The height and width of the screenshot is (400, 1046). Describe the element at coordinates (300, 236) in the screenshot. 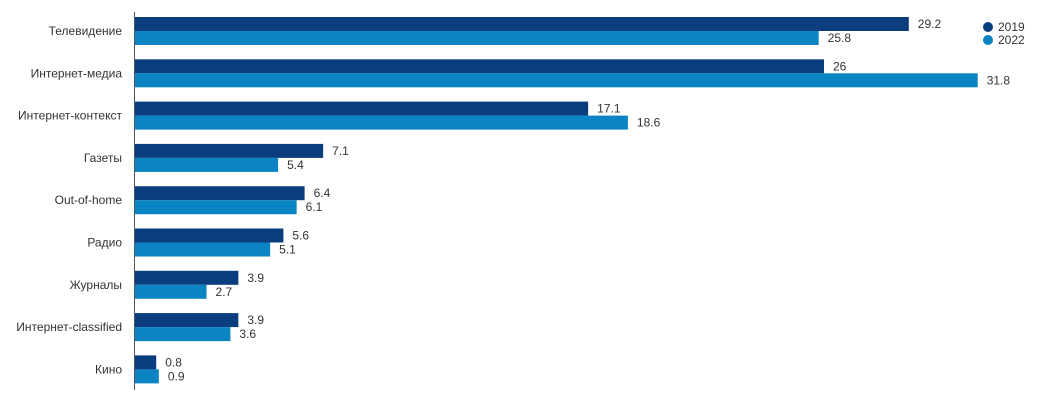

I see `value-label-2019: 5.6` at that location.